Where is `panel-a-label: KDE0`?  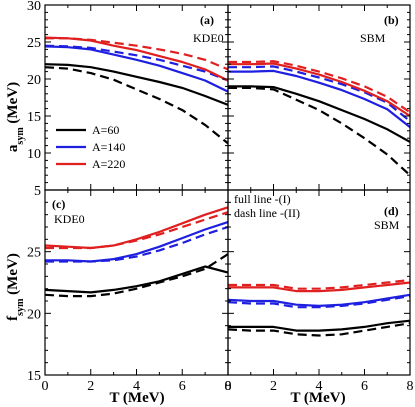 panel-a-label: KDE0 is located at coordinates (208, 38).